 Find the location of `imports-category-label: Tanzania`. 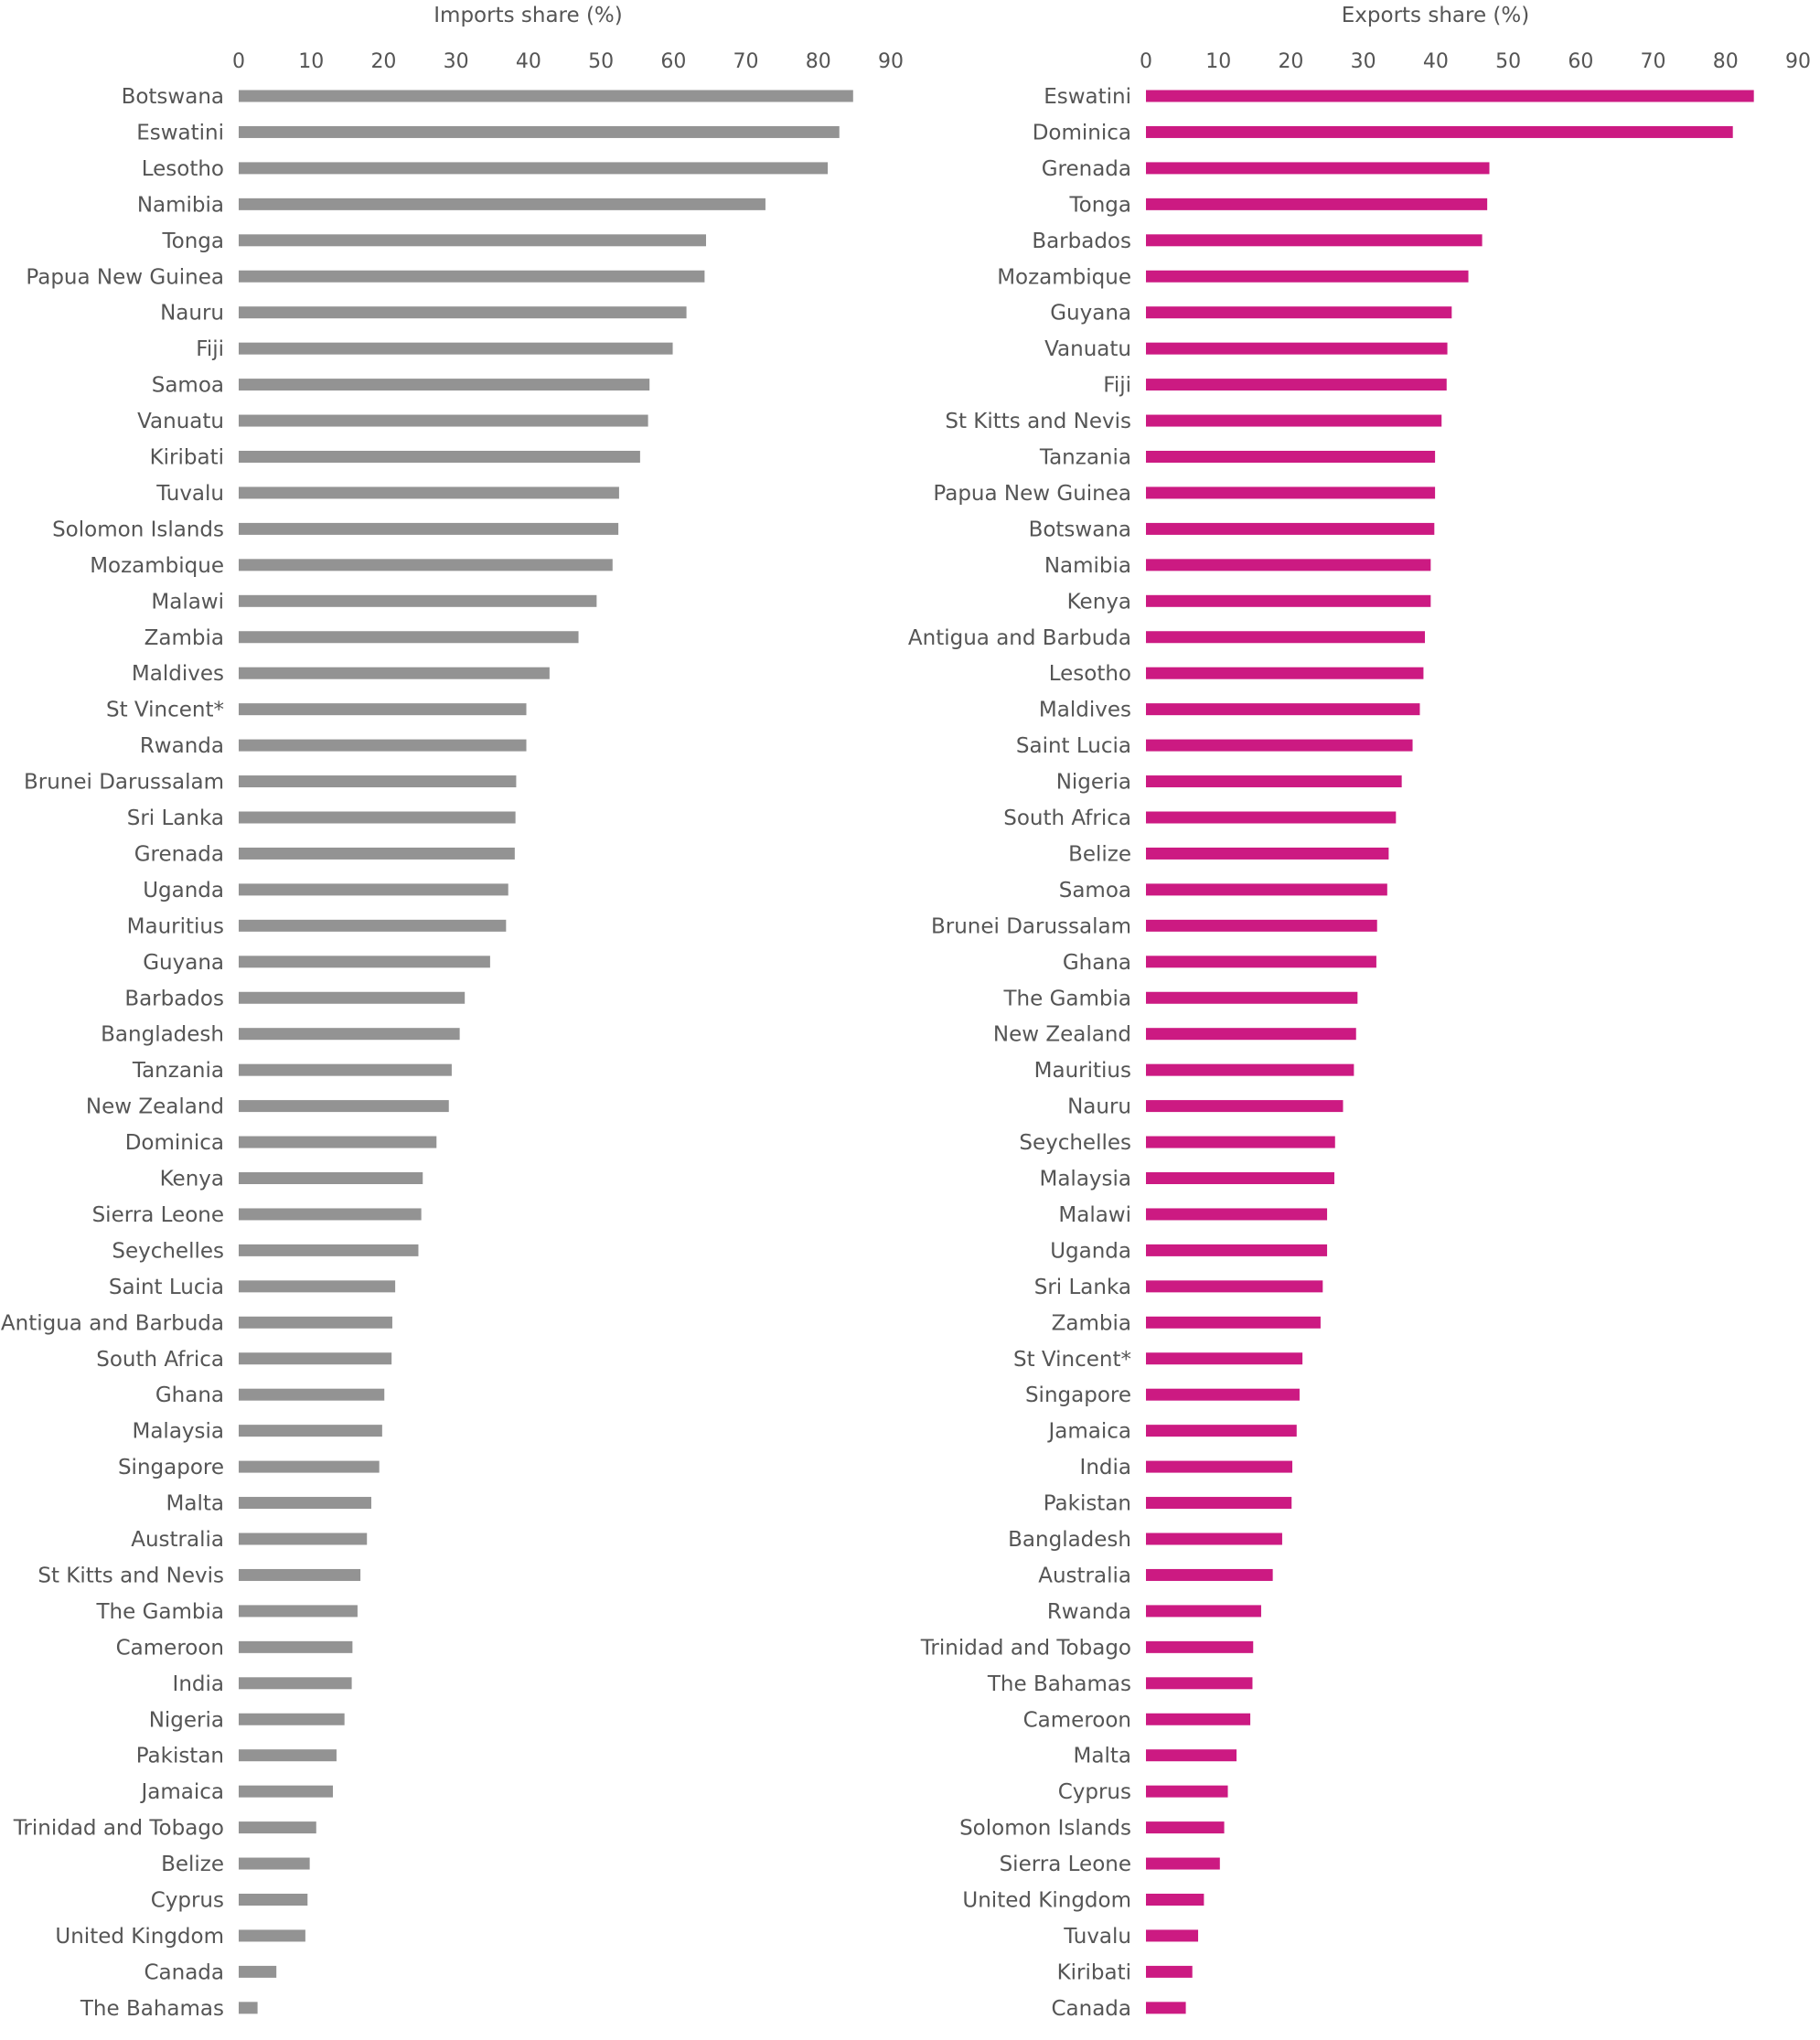

imports-category-label: Tanzania is located at coordinates (178, 1071).